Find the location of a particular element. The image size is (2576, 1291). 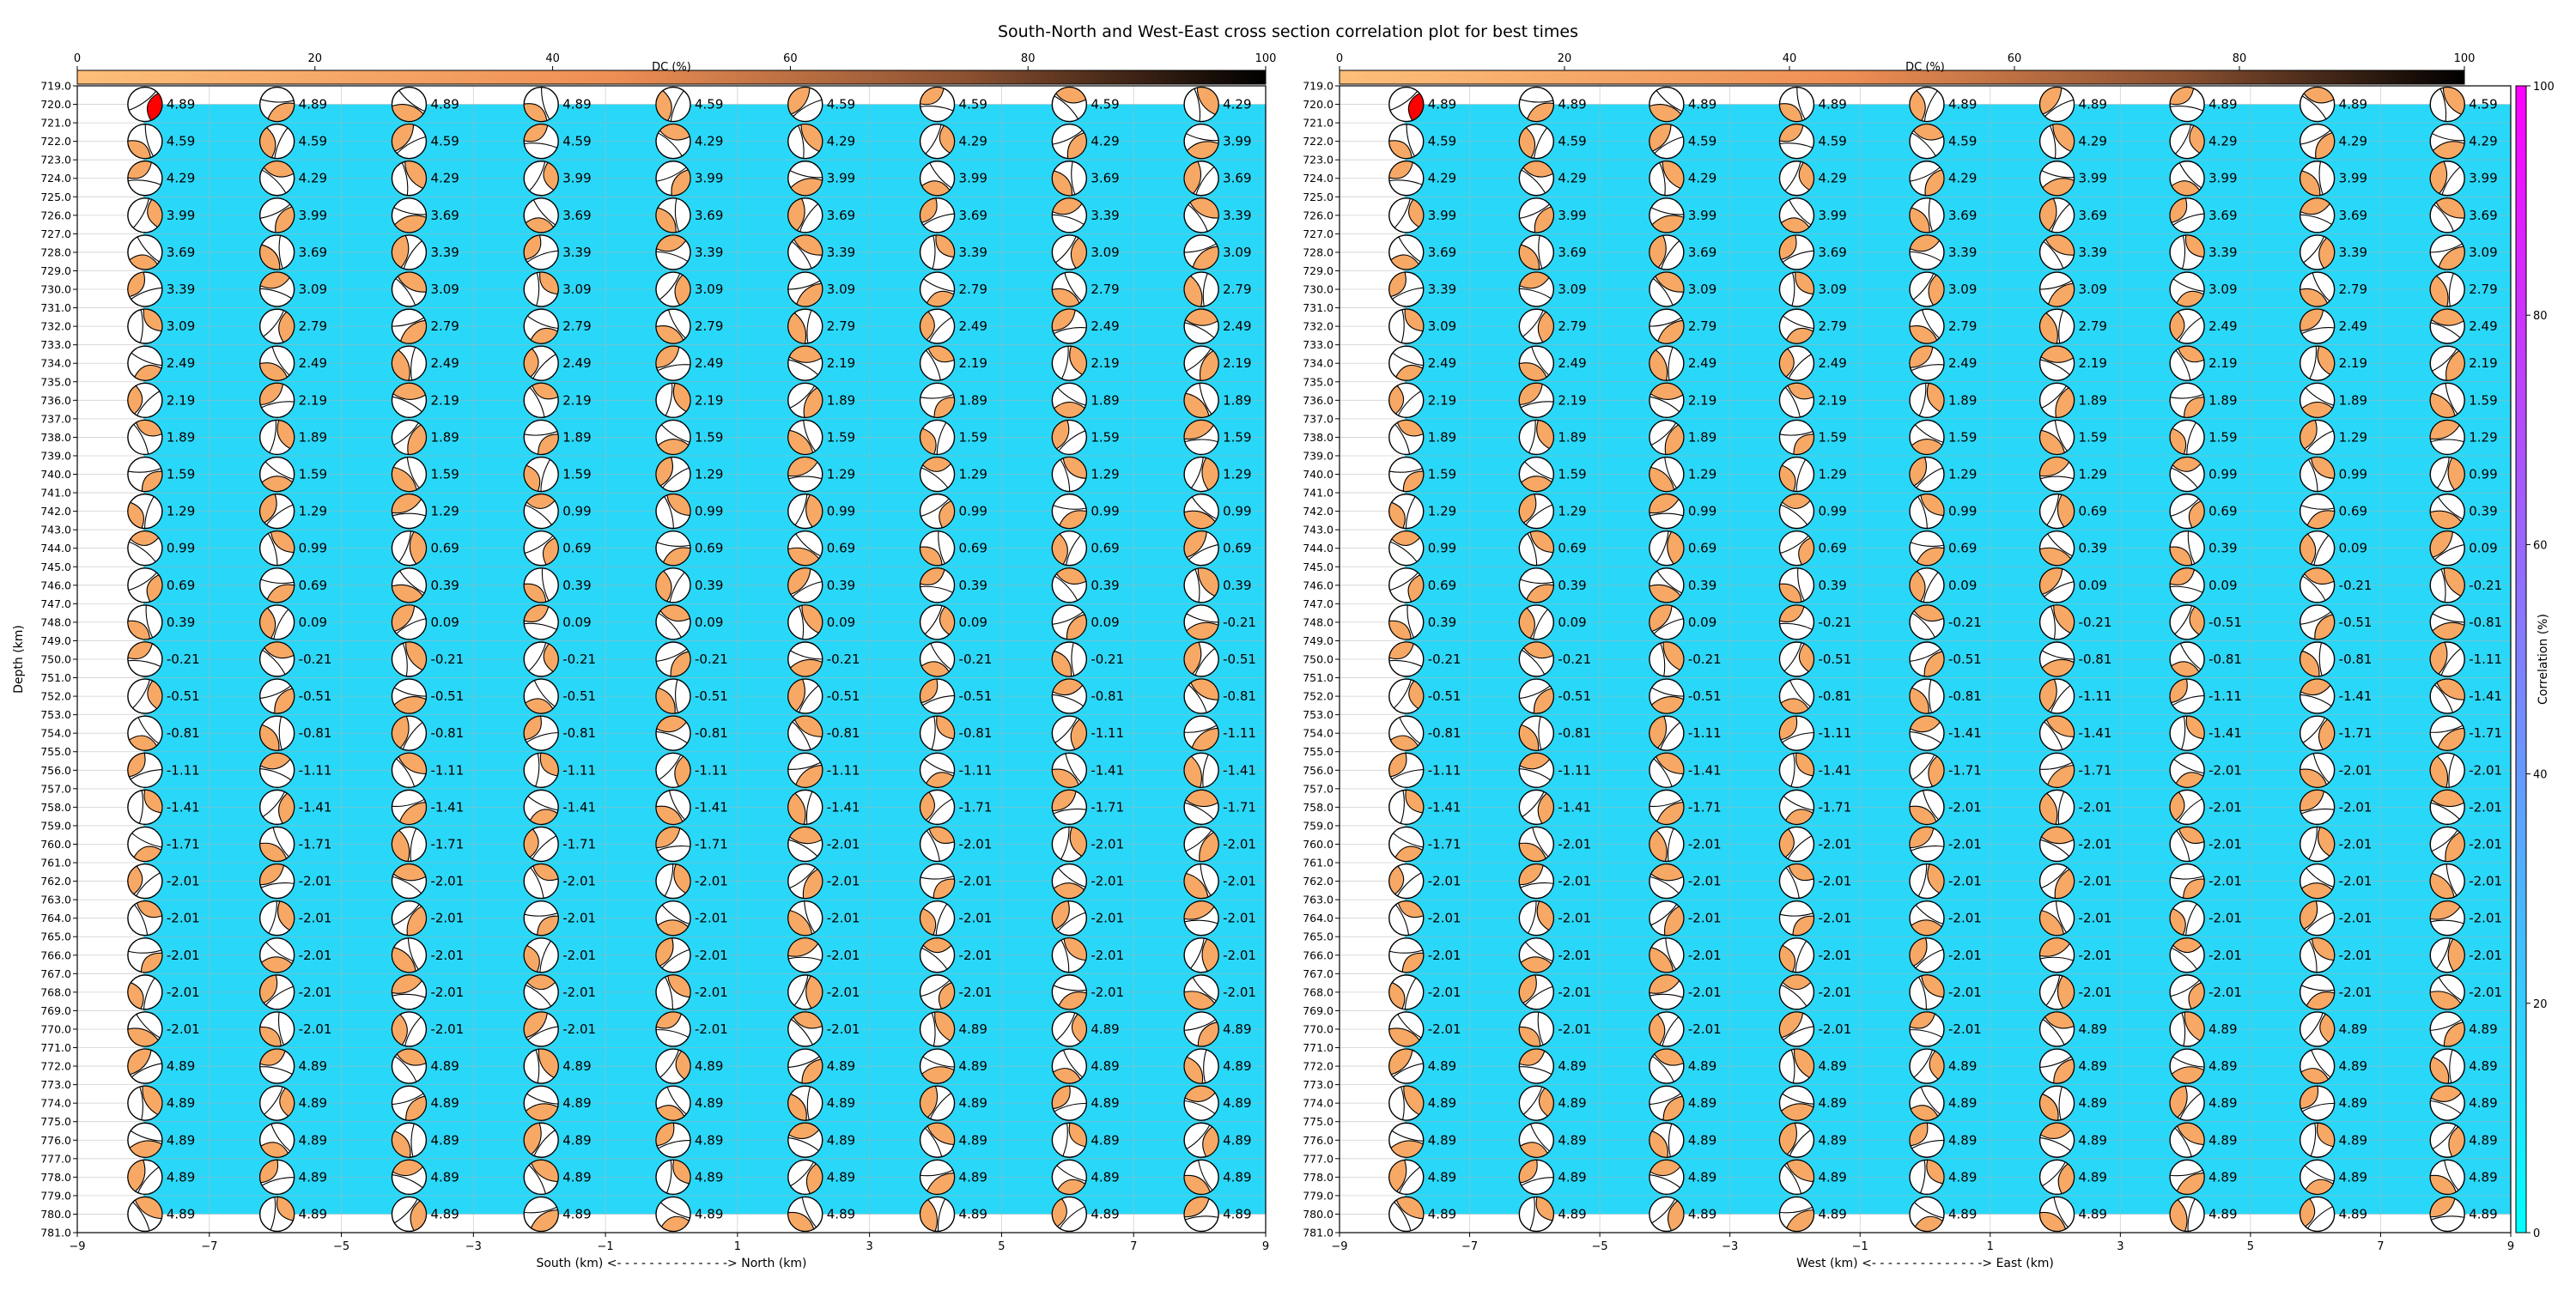

time-shift-label: 0.09 is located at coordinates (1962, 585).